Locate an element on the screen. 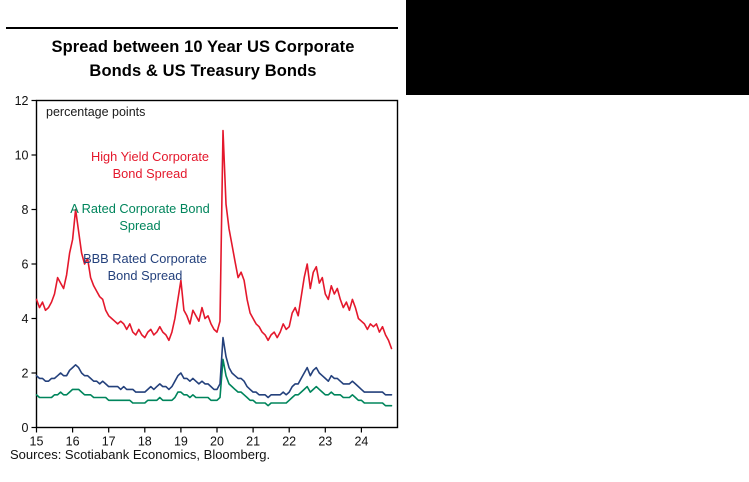 This screenshot has height=482, width=749. legend-a-rated-line1: A Rated Corporate Bond is located at coordinates (140, 208).